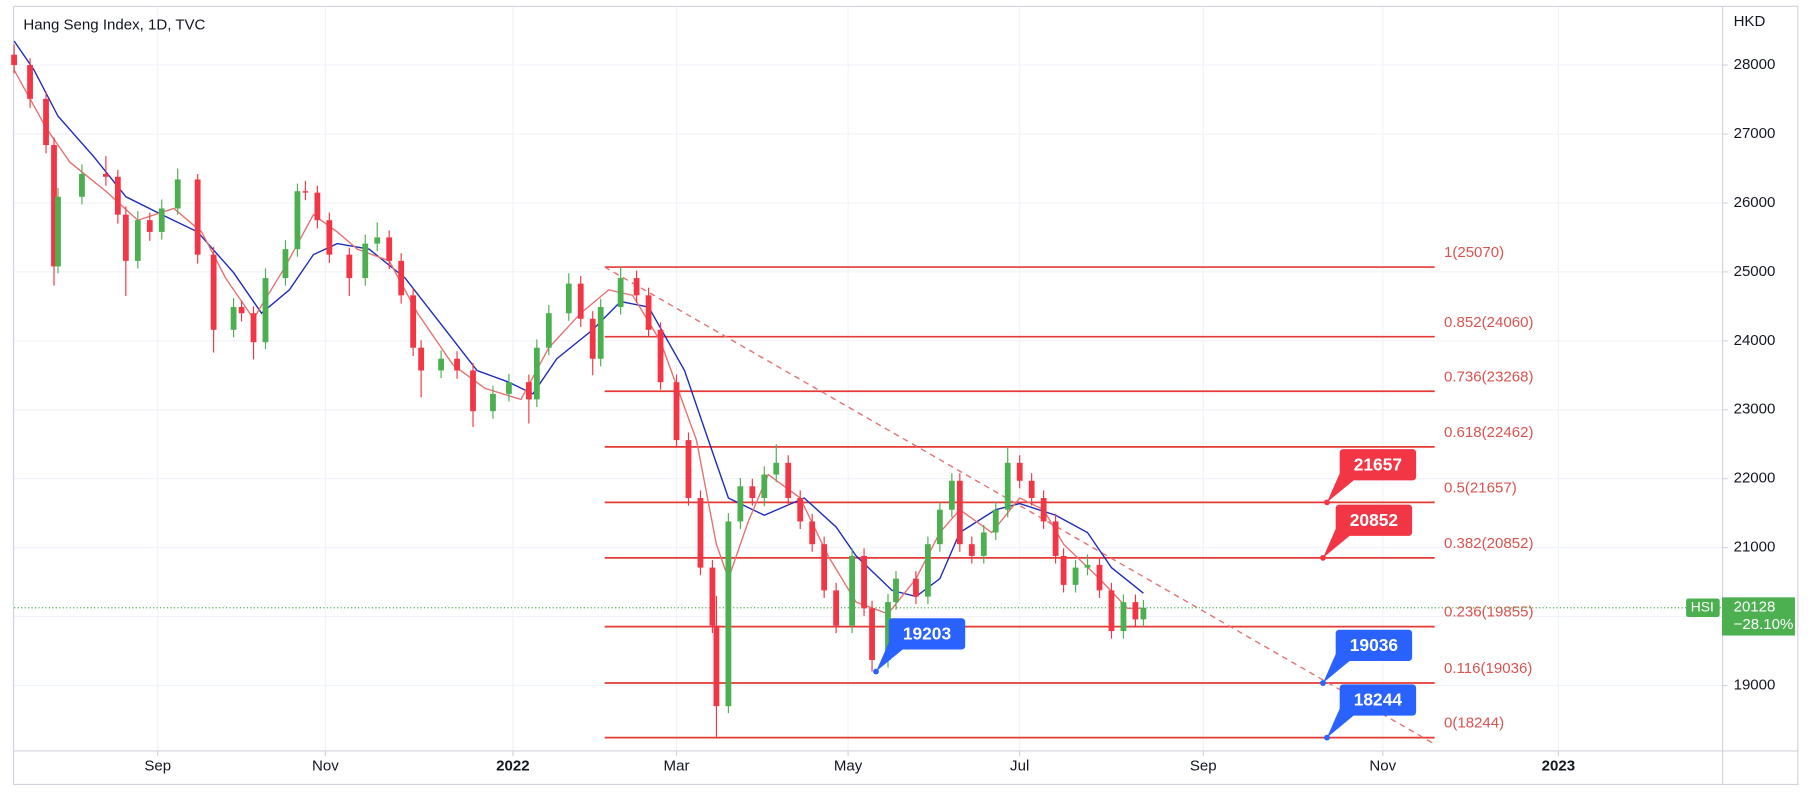 The height and width of the screenshot is (792, 1816). I want to click on price-tag, so click(1758, 616).